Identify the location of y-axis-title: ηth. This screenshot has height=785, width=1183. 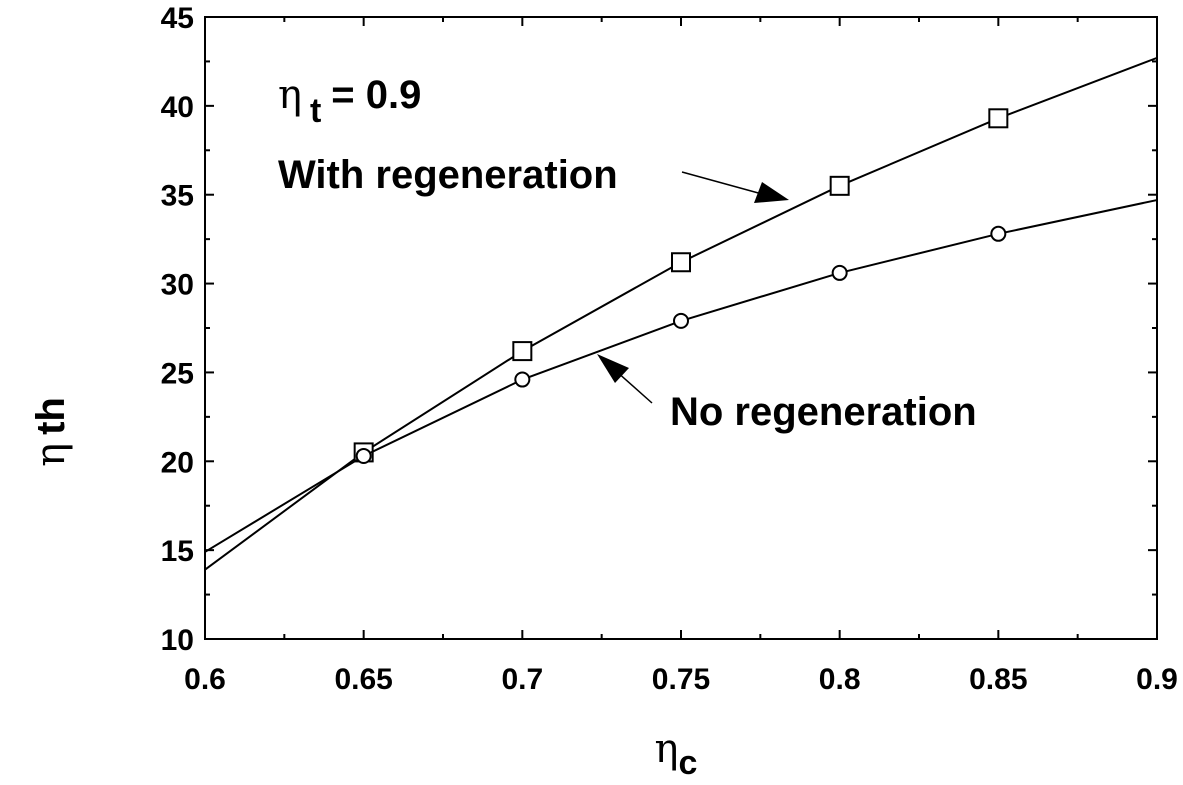
(51, 432).